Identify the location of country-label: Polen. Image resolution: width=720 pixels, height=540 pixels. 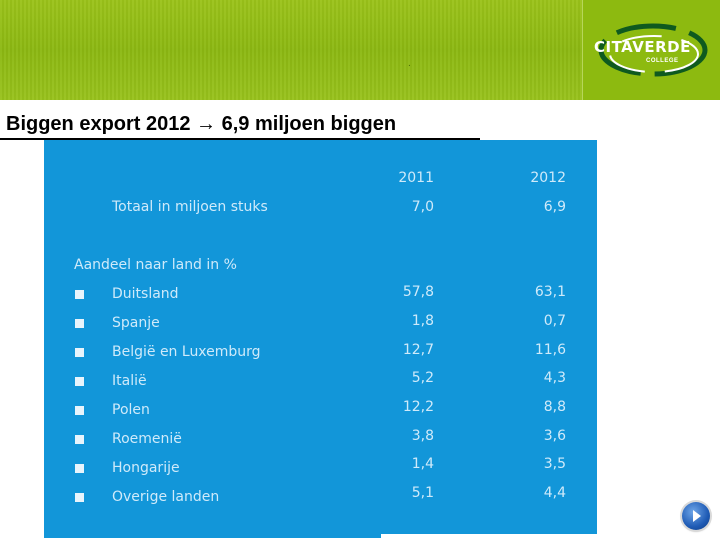
(131, 410).